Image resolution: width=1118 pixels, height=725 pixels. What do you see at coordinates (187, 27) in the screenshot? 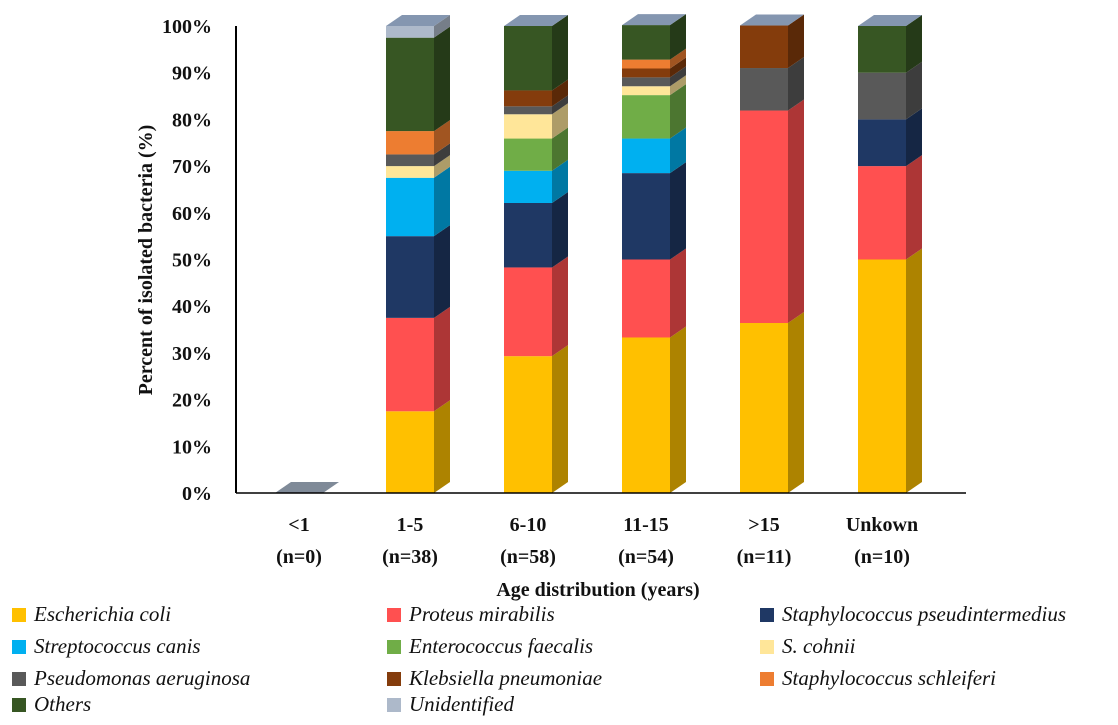
I see `y-tick-label: 100%` at bounding box center [187, 27].